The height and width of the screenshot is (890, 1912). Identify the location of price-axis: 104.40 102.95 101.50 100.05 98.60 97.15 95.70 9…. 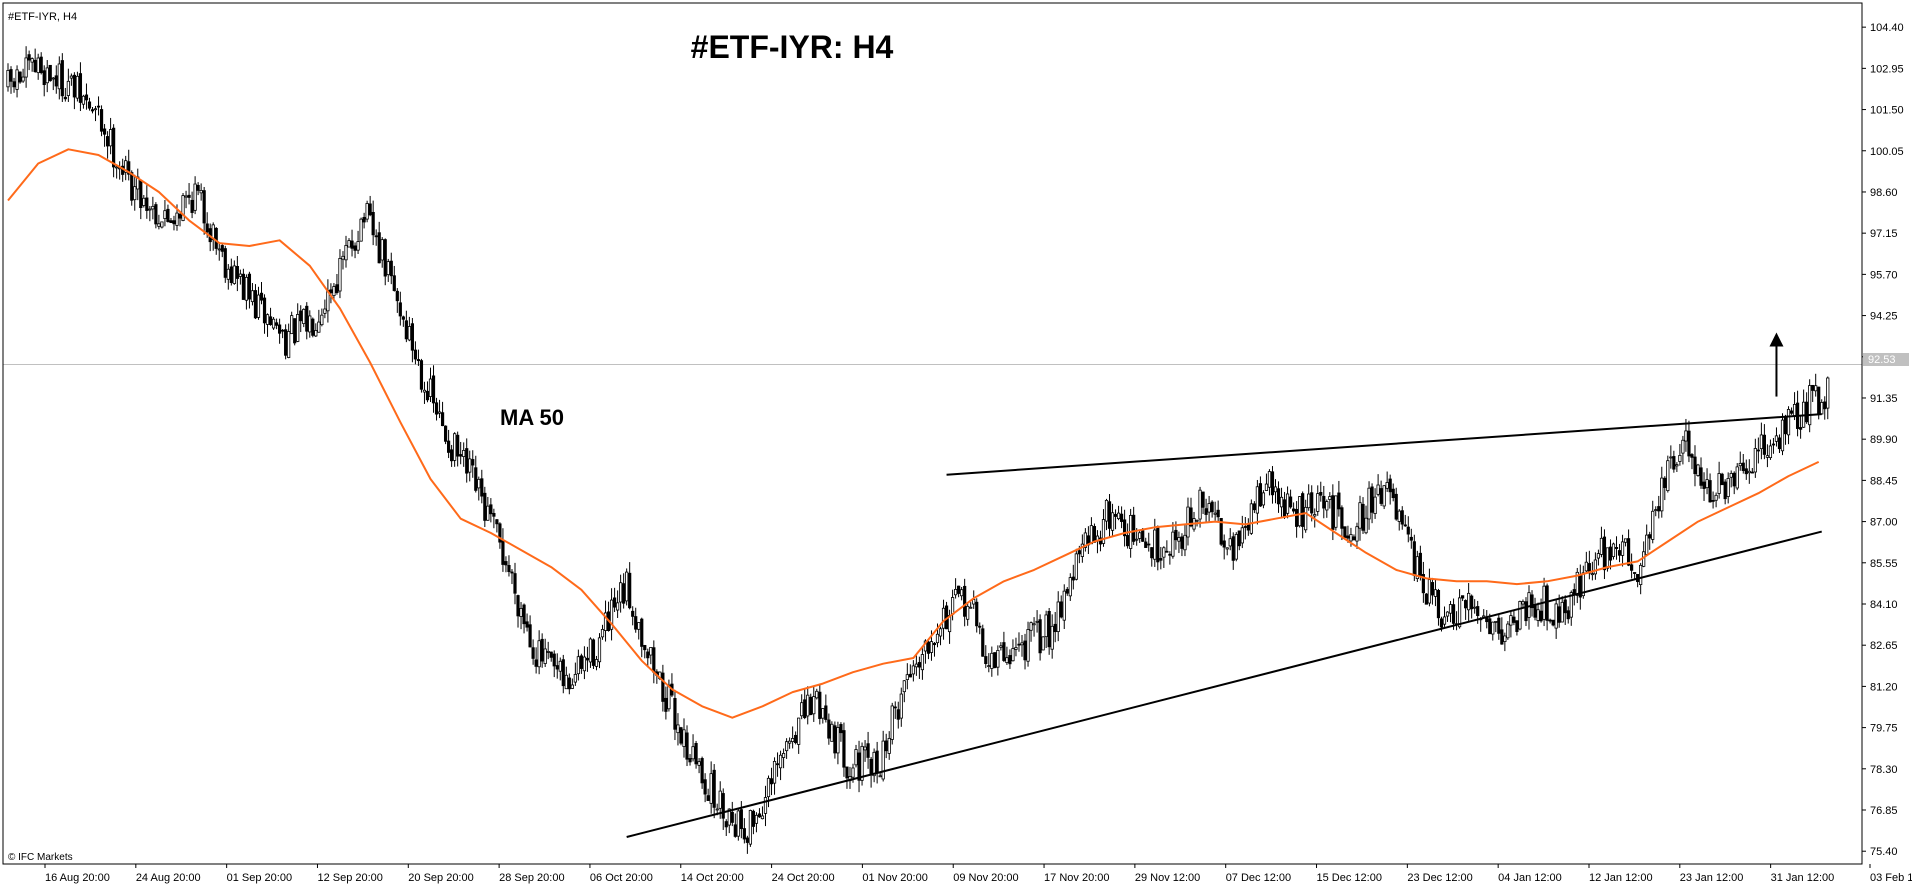
(1883, 440).